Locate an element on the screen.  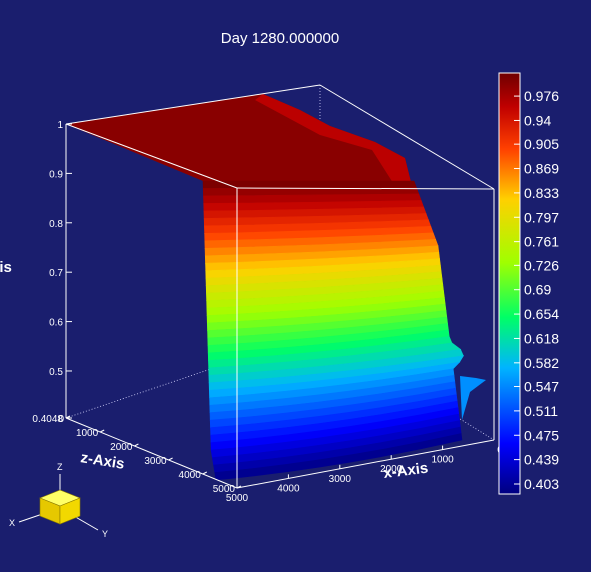
colorbar-gradient-bar is located at coordinates (509, 283).